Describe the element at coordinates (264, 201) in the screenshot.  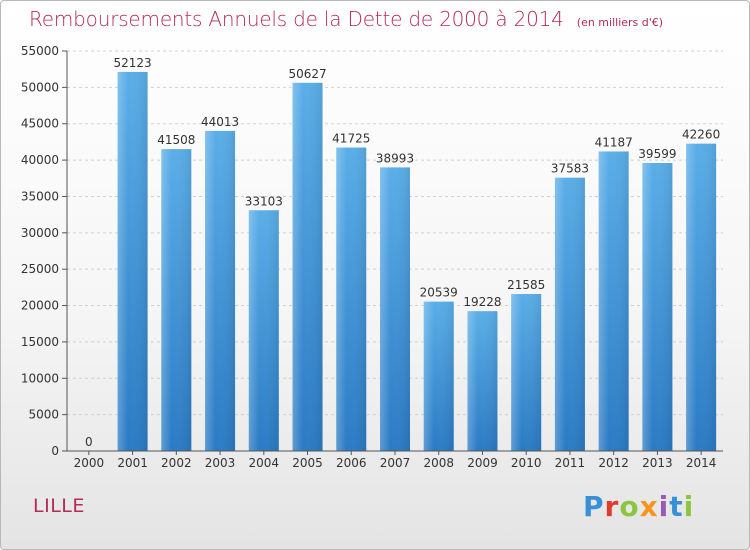
I see `value-label: 33103` at that location.